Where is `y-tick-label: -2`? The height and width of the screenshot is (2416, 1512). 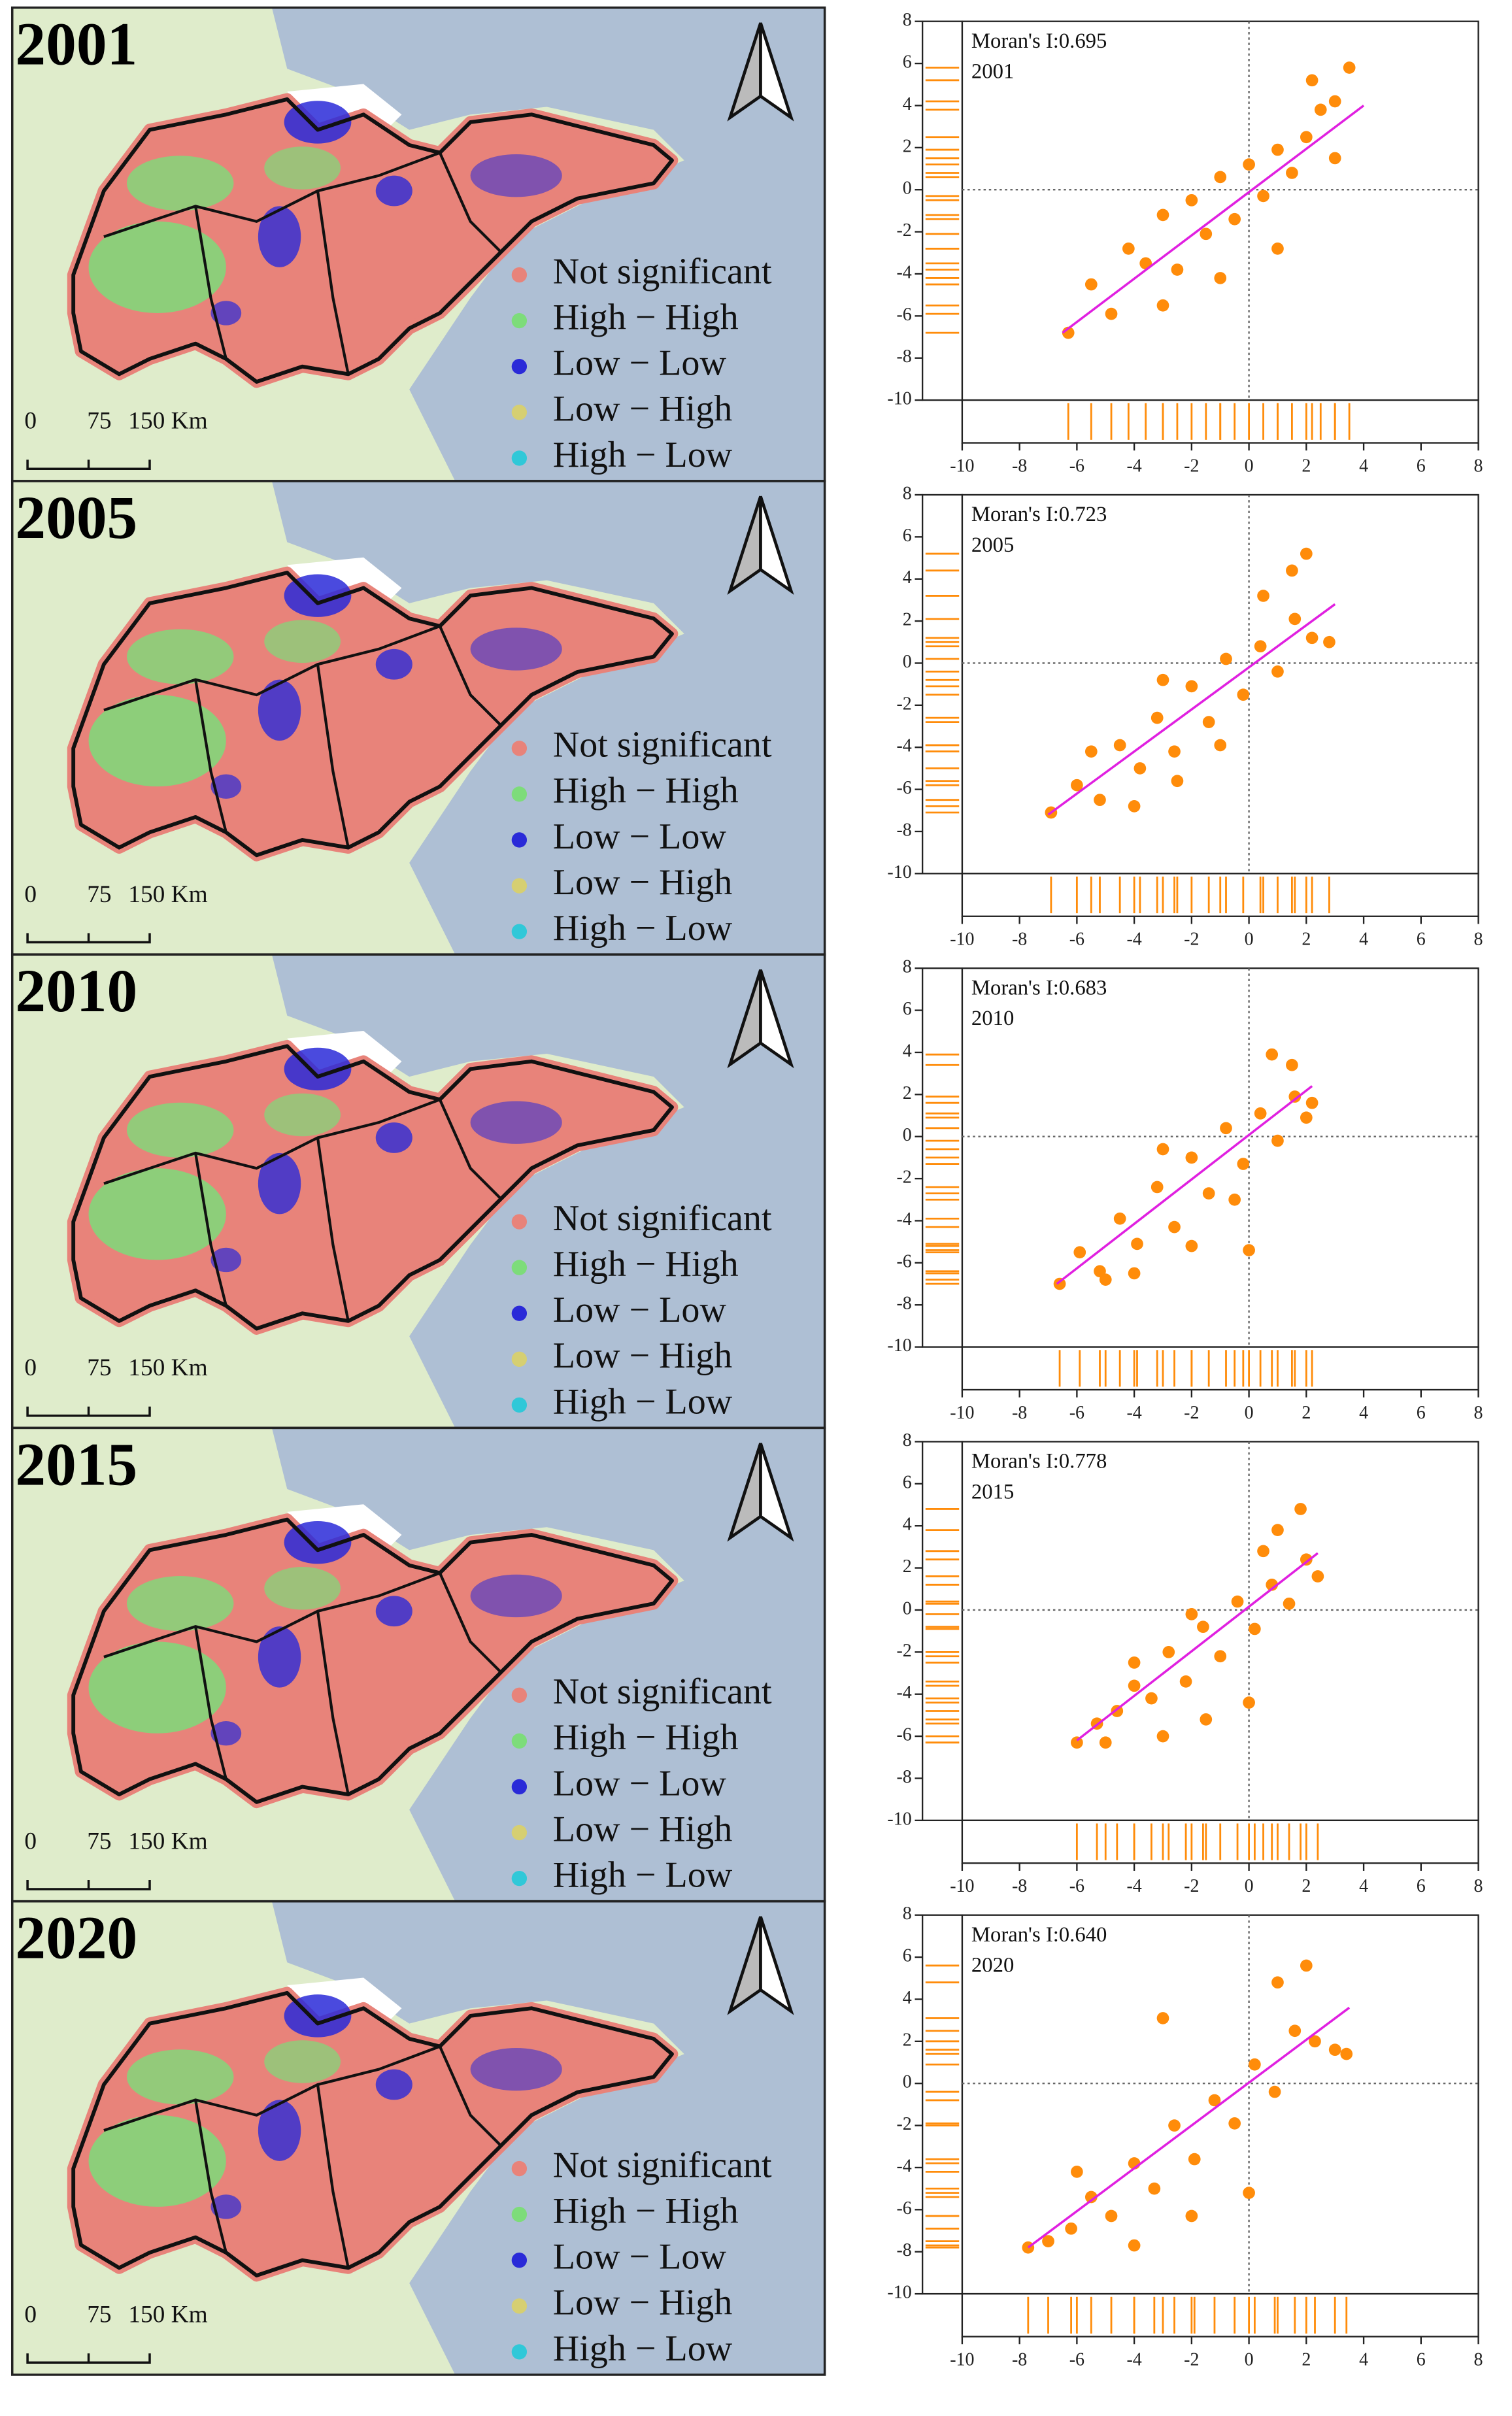 y-tick-label: -2 is located at coordinates (903, 230).